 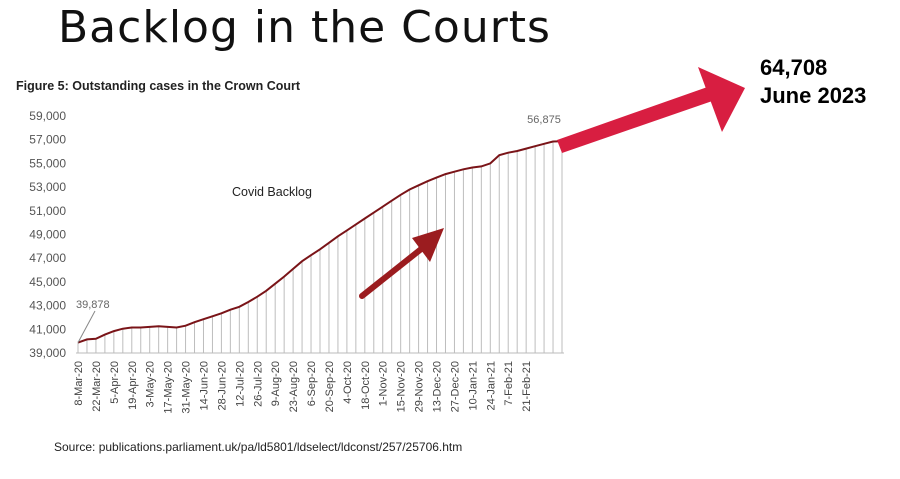 I want to click on x-tick-label: 21-Feb-21, so click(x=527, y=386).